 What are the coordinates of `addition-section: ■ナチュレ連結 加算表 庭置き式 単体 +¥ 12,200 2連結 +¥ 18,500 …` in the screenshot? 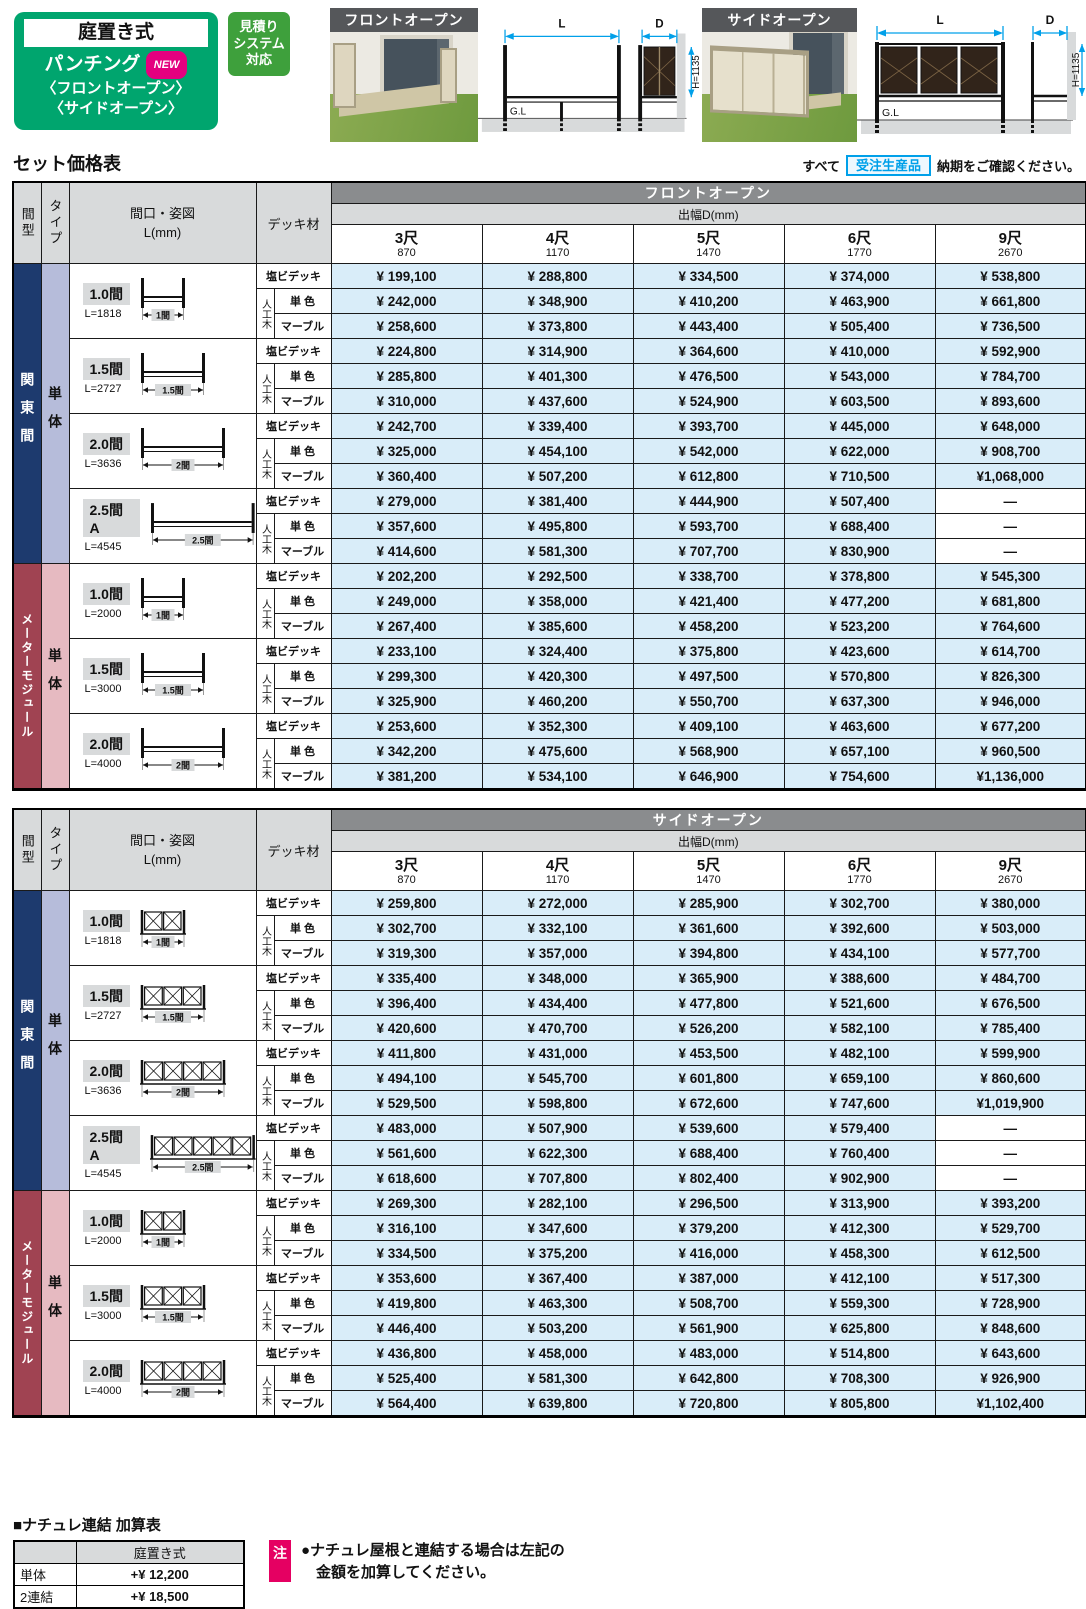 It's located at (549, 1561).